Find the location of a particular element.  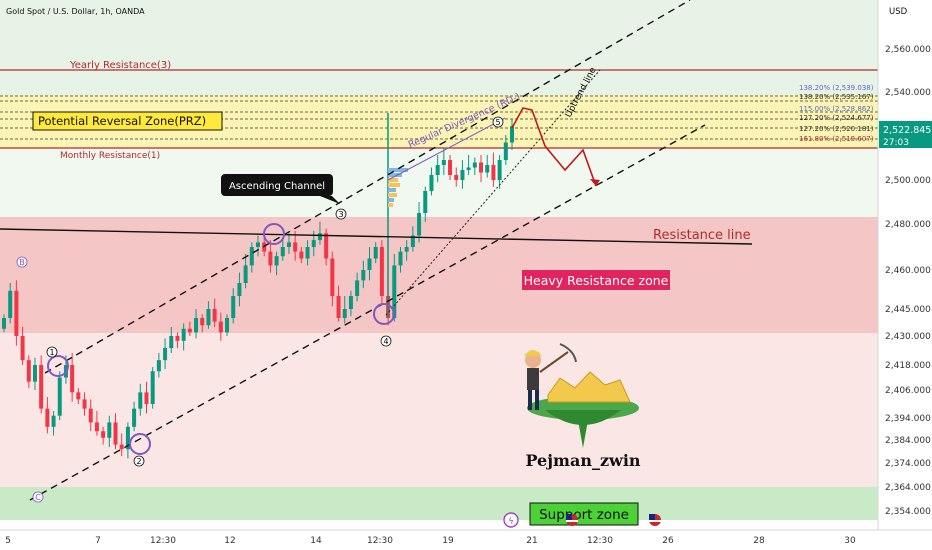

time-ticks: 5 7 12:30 12 14 12:30 19 21 12:30 26 28 30 is located at coordinates (430, 541).